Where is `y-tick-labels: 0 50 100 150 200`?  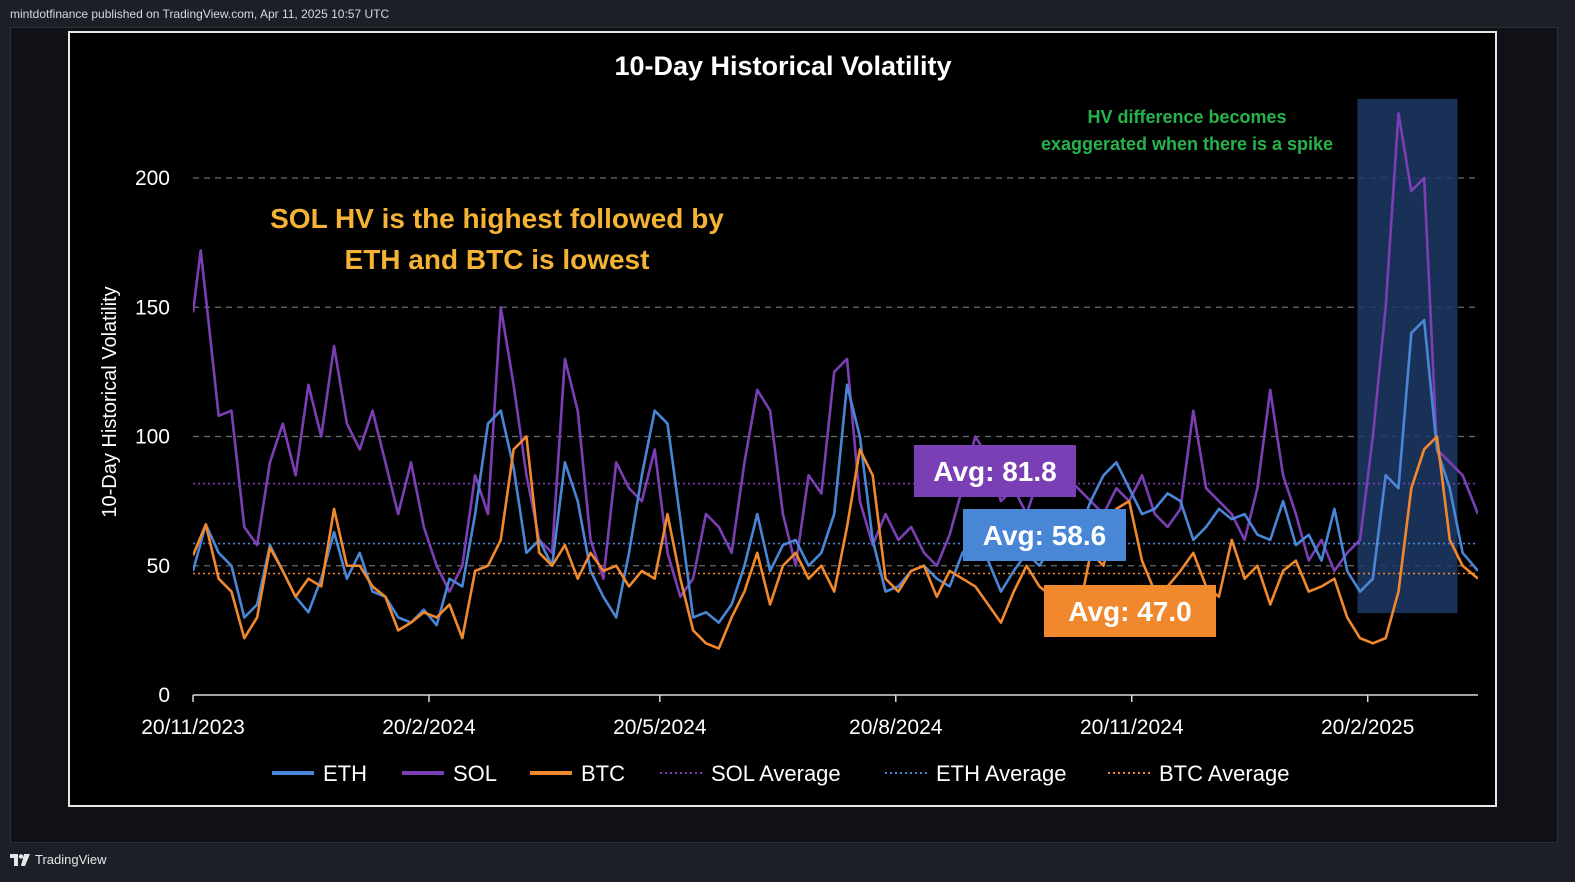
y-tick-labels: 0 50 100 150 200 is located at coordinates (152, 437).